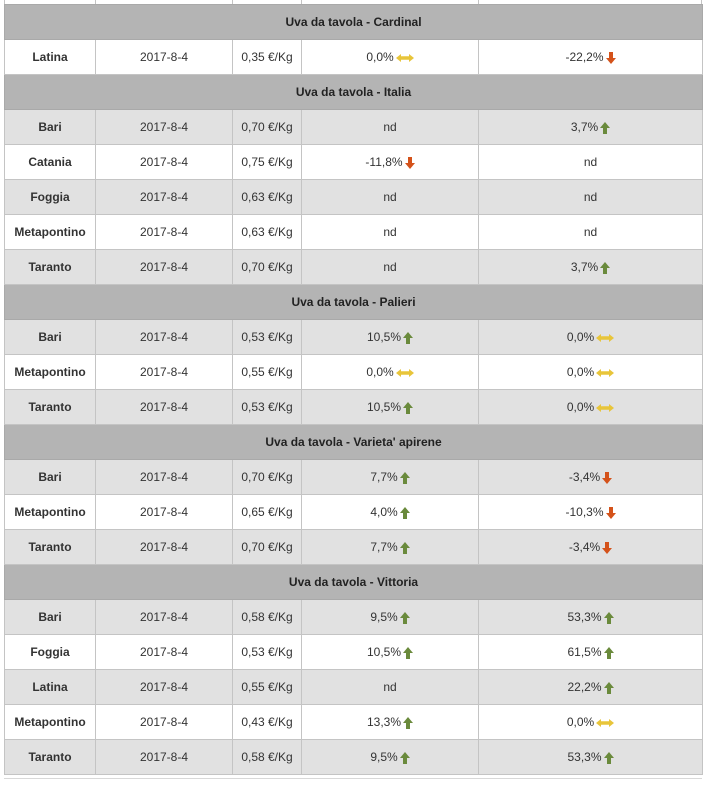 This screenshot has height=785, width=711. What do you see at coordinates (590, 127) in the screenshot?
I see `yearly-change-cell: 3,7%` at bounding box center [590, 127].